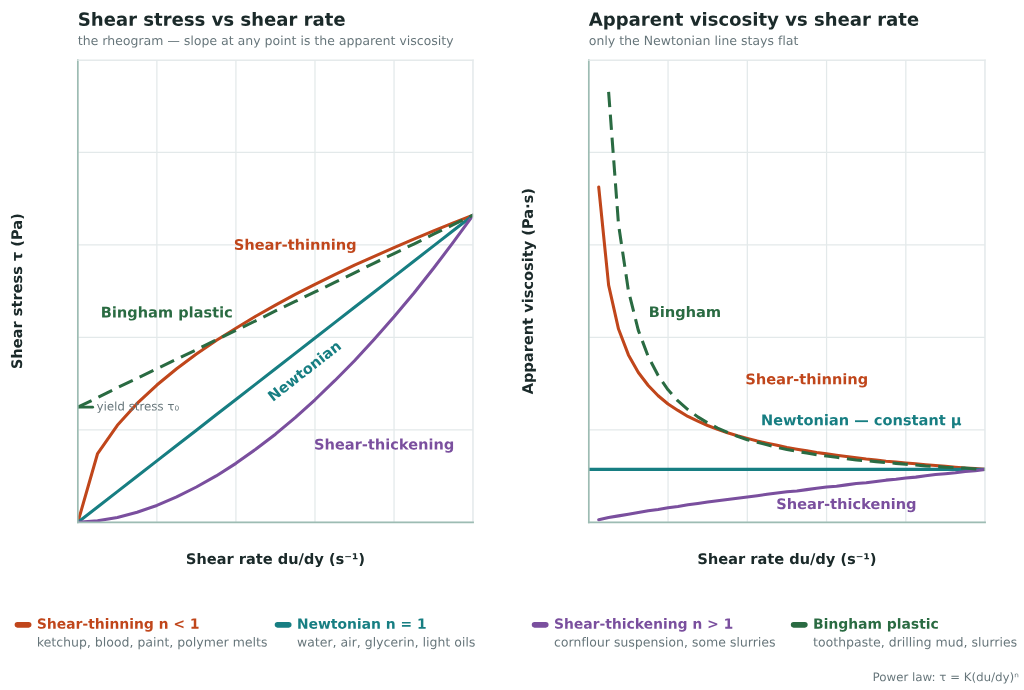 The width and height of the screenshot is (1024, 690). What do you see at coordinates (266, 41) in the screenshot?
I see `chart-subtitle: the rheogram — slope at any point is the apparent viscosity` at bounding box center [266, 41].